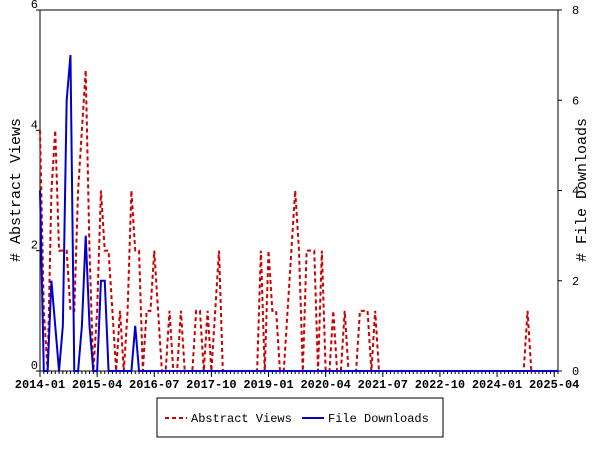  Describe the element at coordinates (554, 385) in the screenshot. I see `x-tick-label: 2025-04` at that location.